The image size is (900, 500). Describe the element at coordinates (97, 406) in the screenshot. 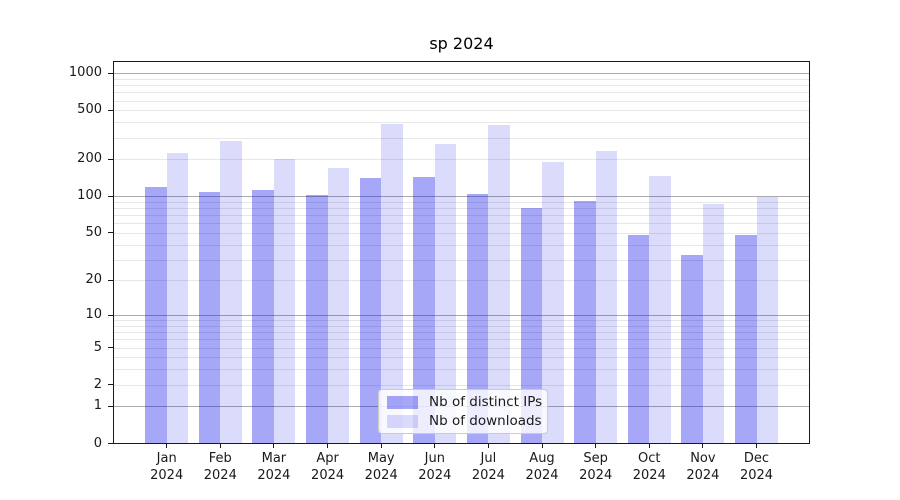

I see `y-tick-label: 1` at that location.